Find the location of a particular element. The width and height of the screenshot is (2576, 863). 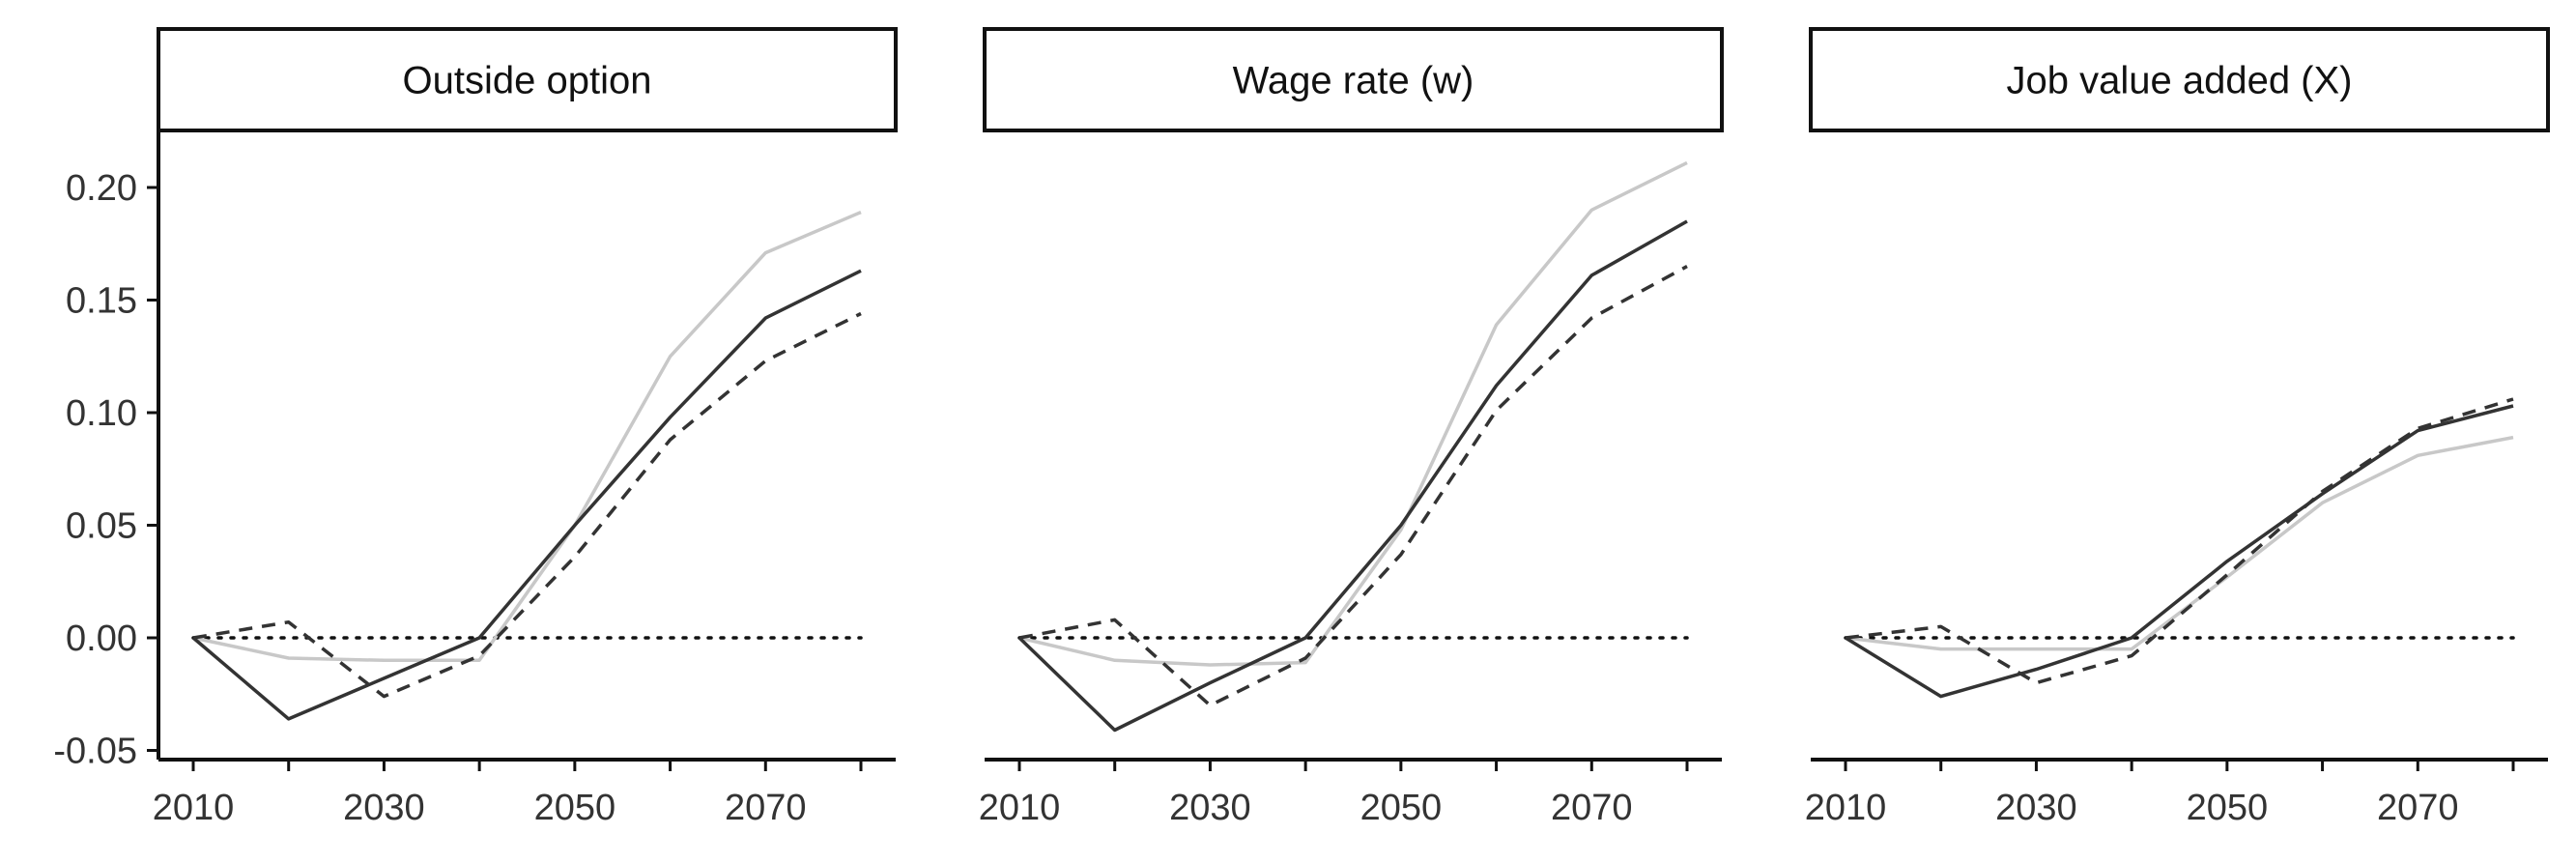

panel-title: Outside option is located at coordinates (528, 81).